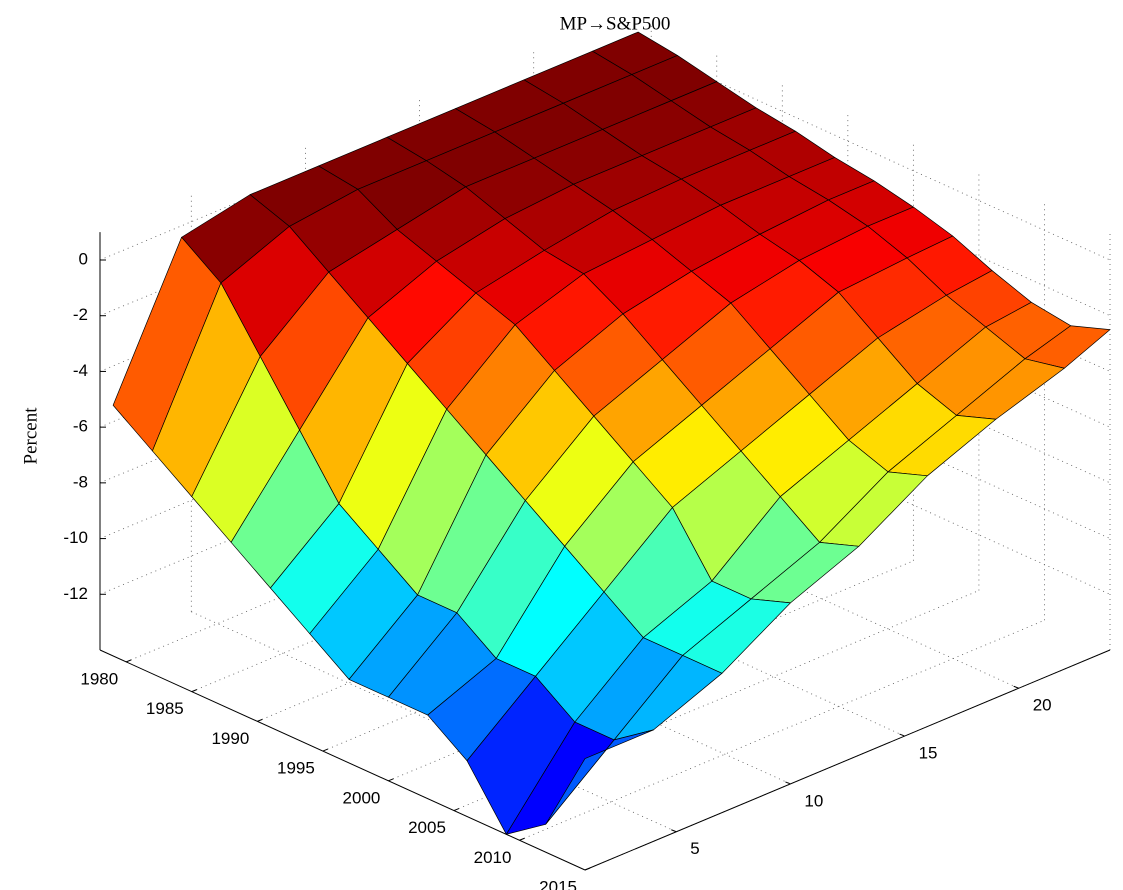 Image resolution: width=1123 pixels, height=890 pixels. I want to click on z-tick-label: -10, so click(75, 537).